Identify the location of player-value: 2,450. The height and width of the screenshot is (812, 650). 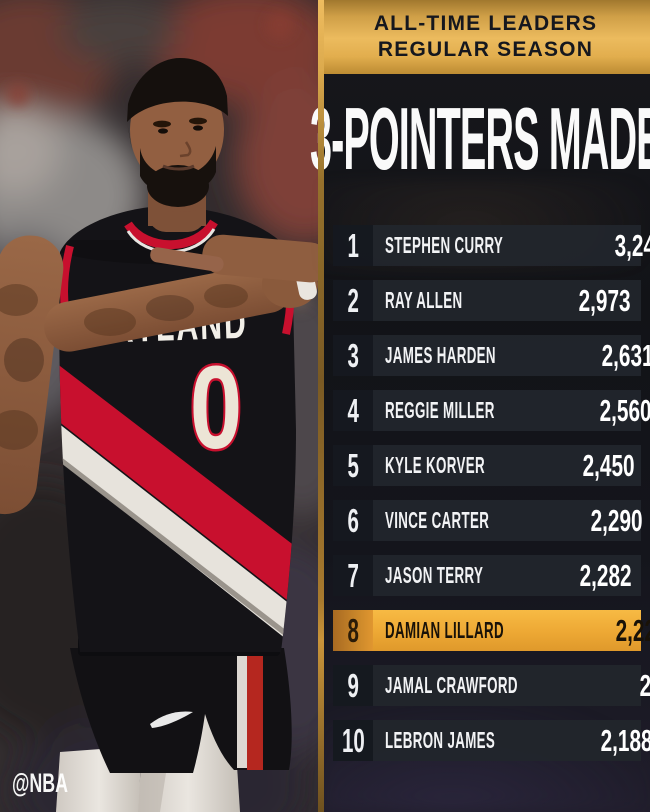
(608, 465).